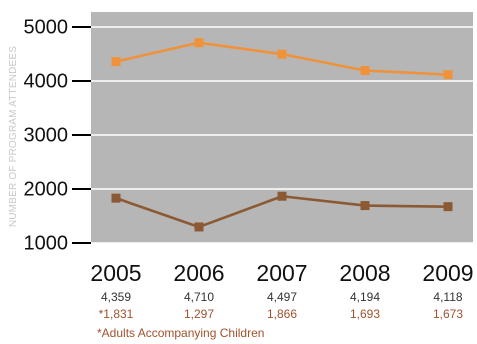 This screenshot has height=344, width=477. What do you see at coordinates (365, 71) in the screenshot?
I see `series-1-point-2008` at bounding box center [365, 71].